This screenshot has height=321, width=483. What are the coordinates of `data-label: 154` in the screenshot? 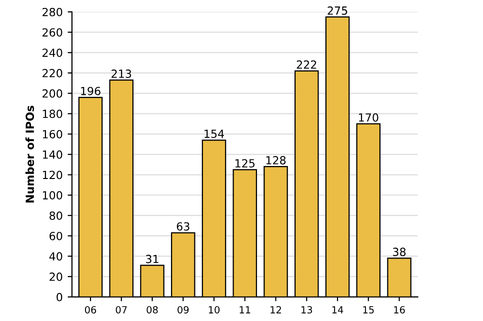 It's located at (214, 134).